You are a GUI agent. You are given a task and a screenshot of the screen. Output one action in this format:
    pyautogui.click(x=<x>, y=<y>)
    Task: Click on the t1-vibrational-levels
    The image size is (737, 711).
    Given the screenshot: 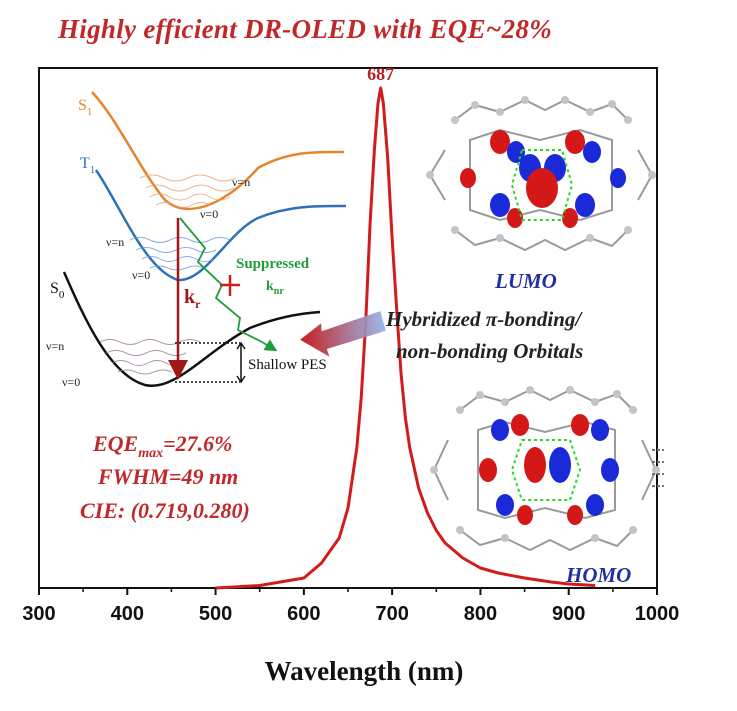 What is the action you would take?
    pyautogui.click(x=180, y=254)
    